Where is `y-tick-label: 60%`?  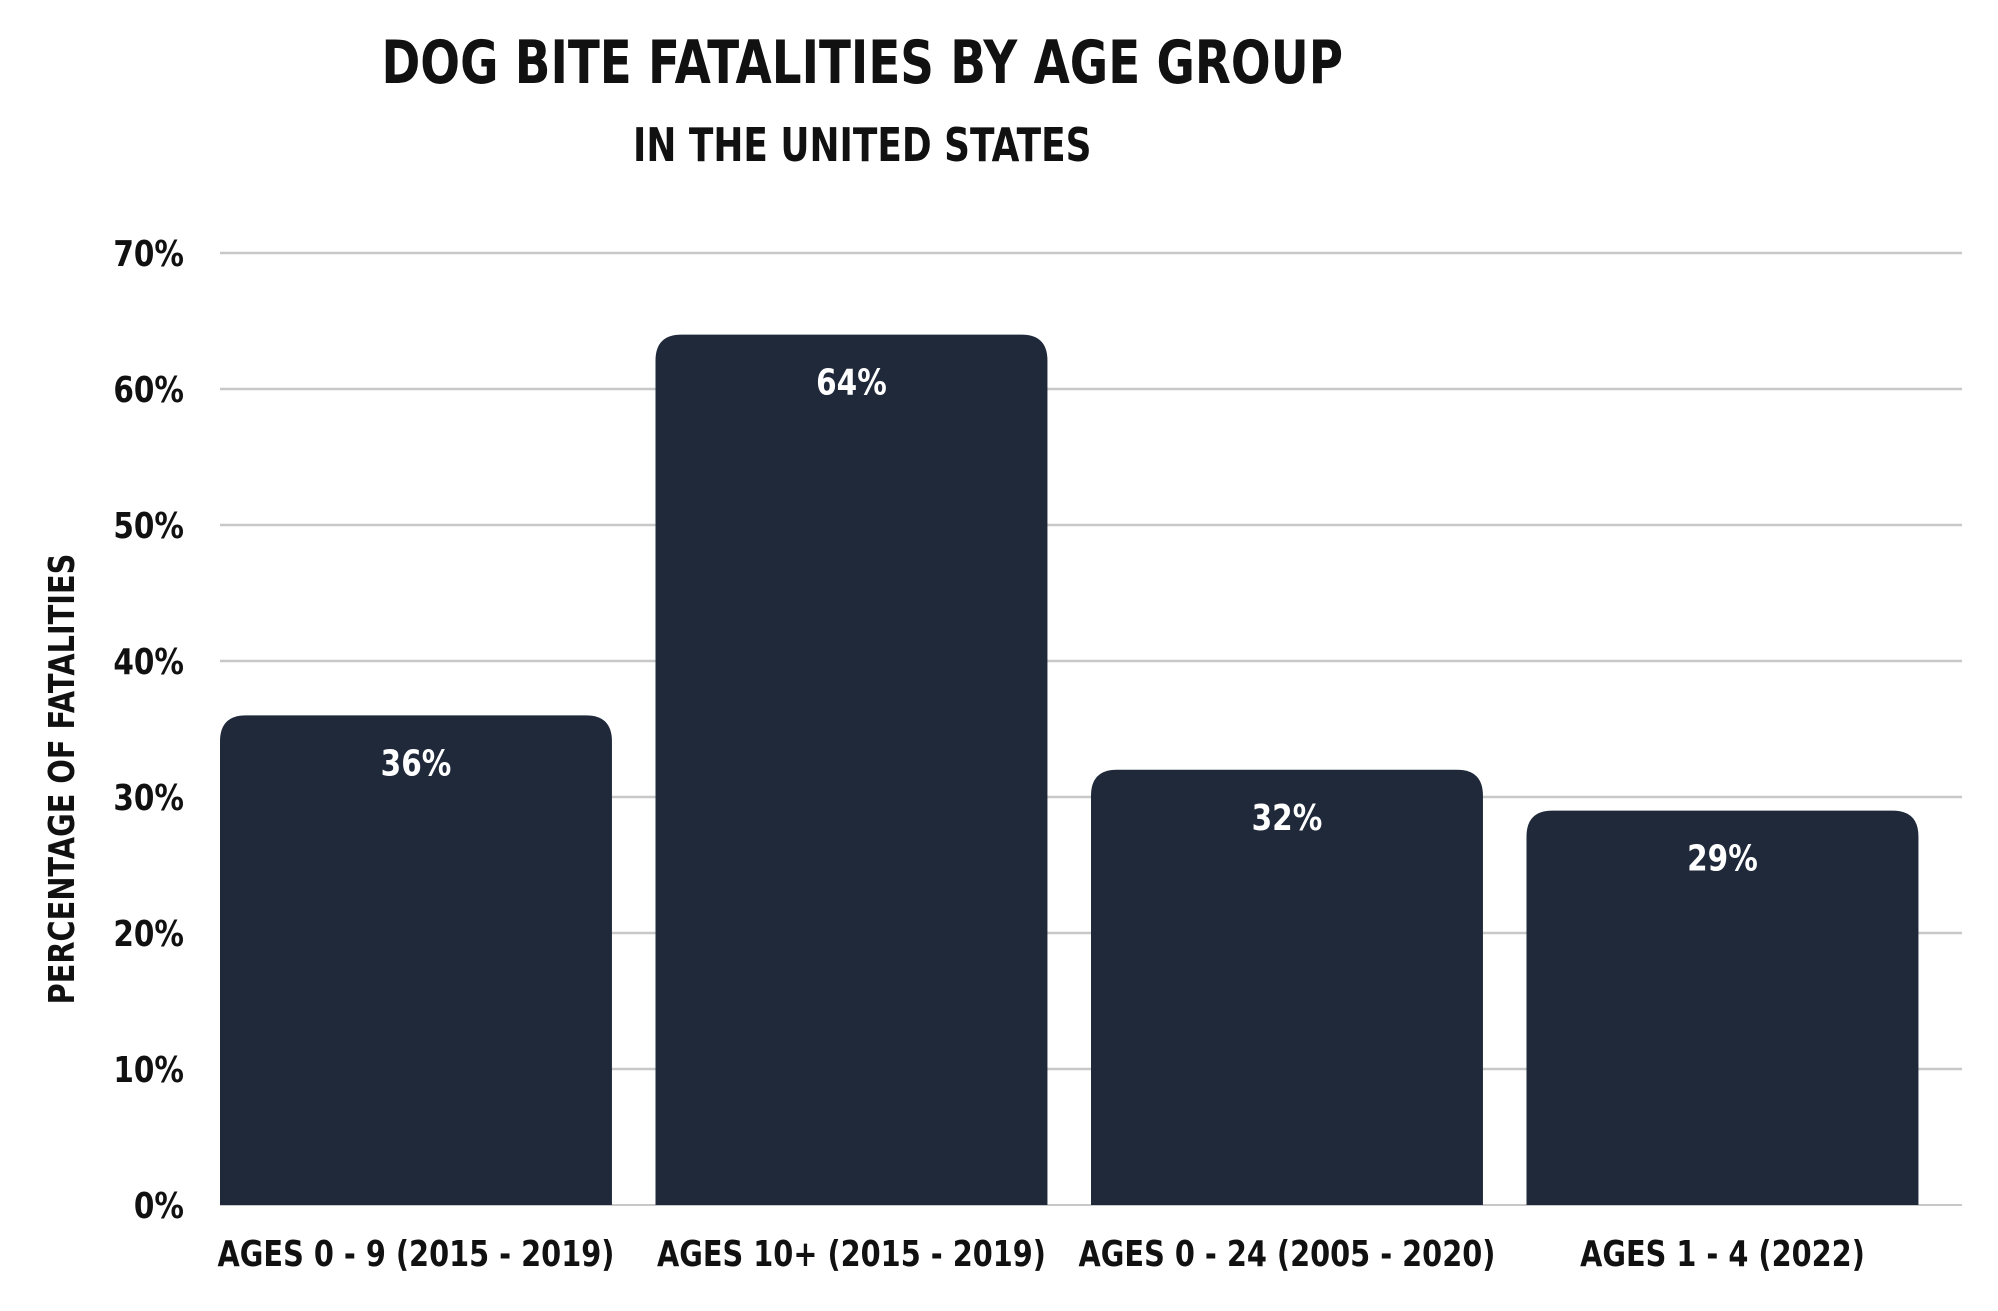 y-tick-label: 60% is located at coordinates (148, 389).